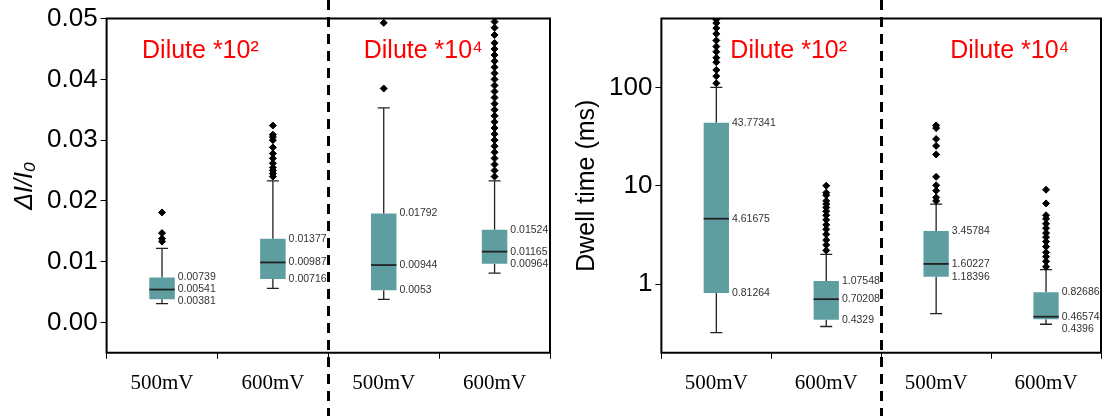 This screenshot has width=1117, height=416. Describe the element at coordinates (638, 183) in the screenshot. I see `y-tick-label: 10` at that location.